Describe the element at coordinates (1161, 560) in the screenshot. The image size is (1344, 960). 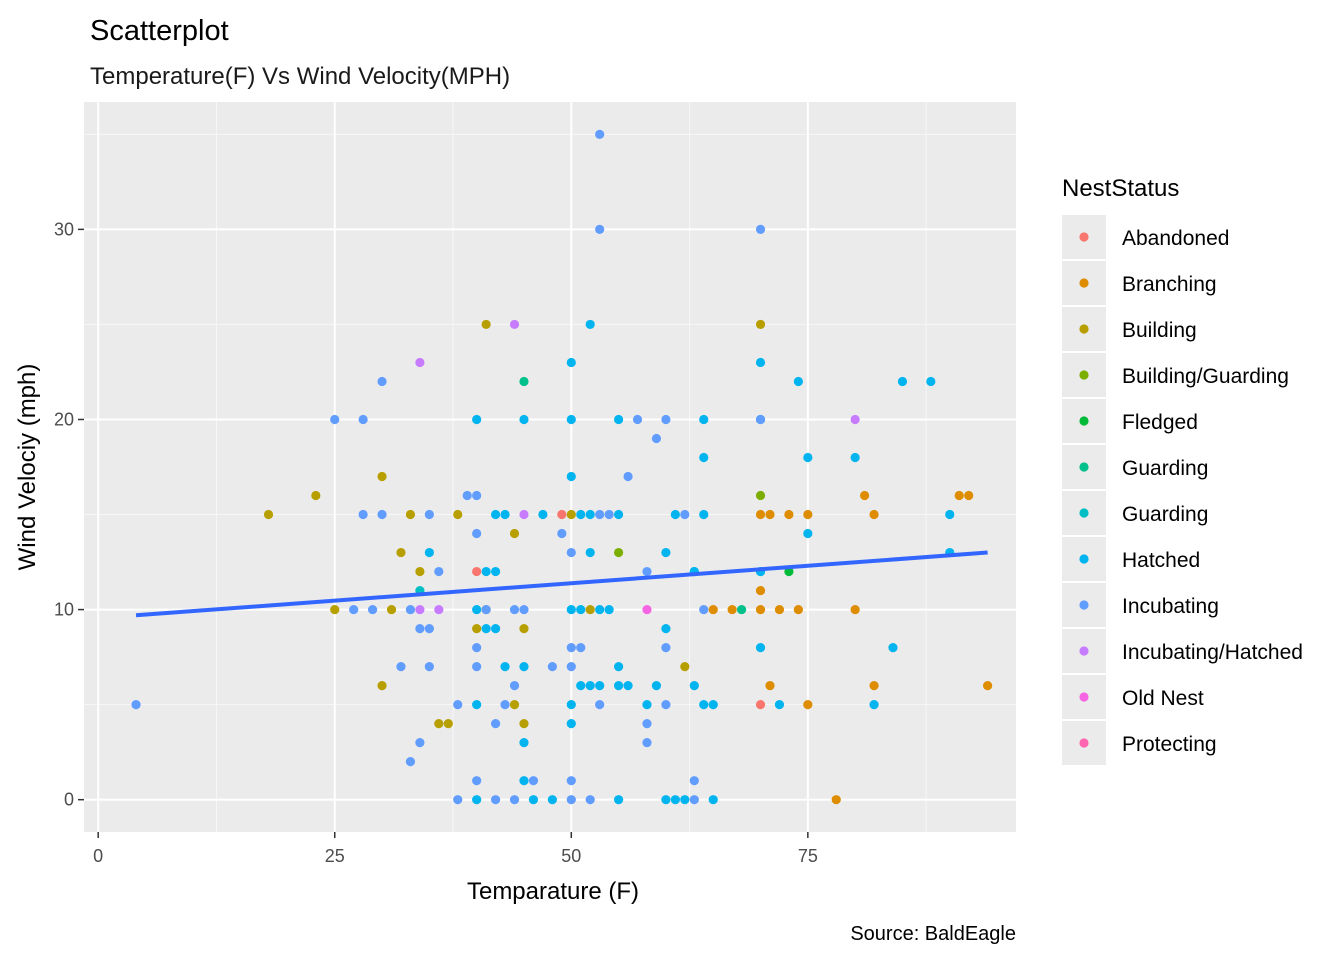
I see `legend-label: Hatched` at that location.